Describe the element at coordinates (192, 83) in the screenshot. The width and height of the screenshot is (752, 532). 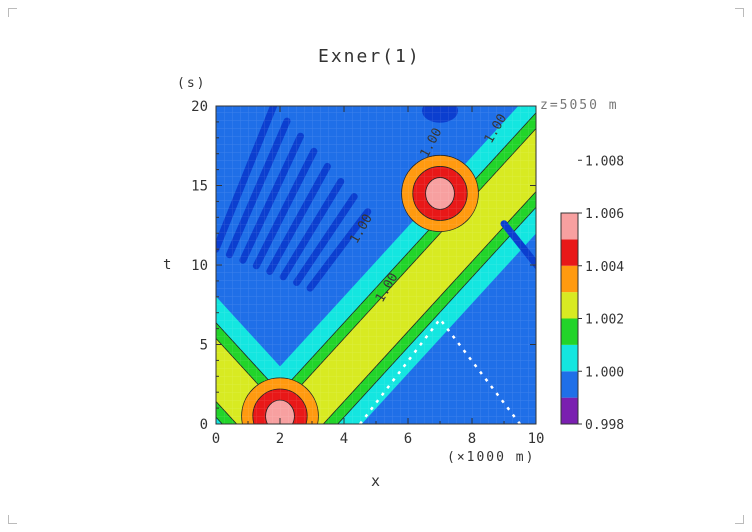
I see `y-axis-unit: (s)` at that location.